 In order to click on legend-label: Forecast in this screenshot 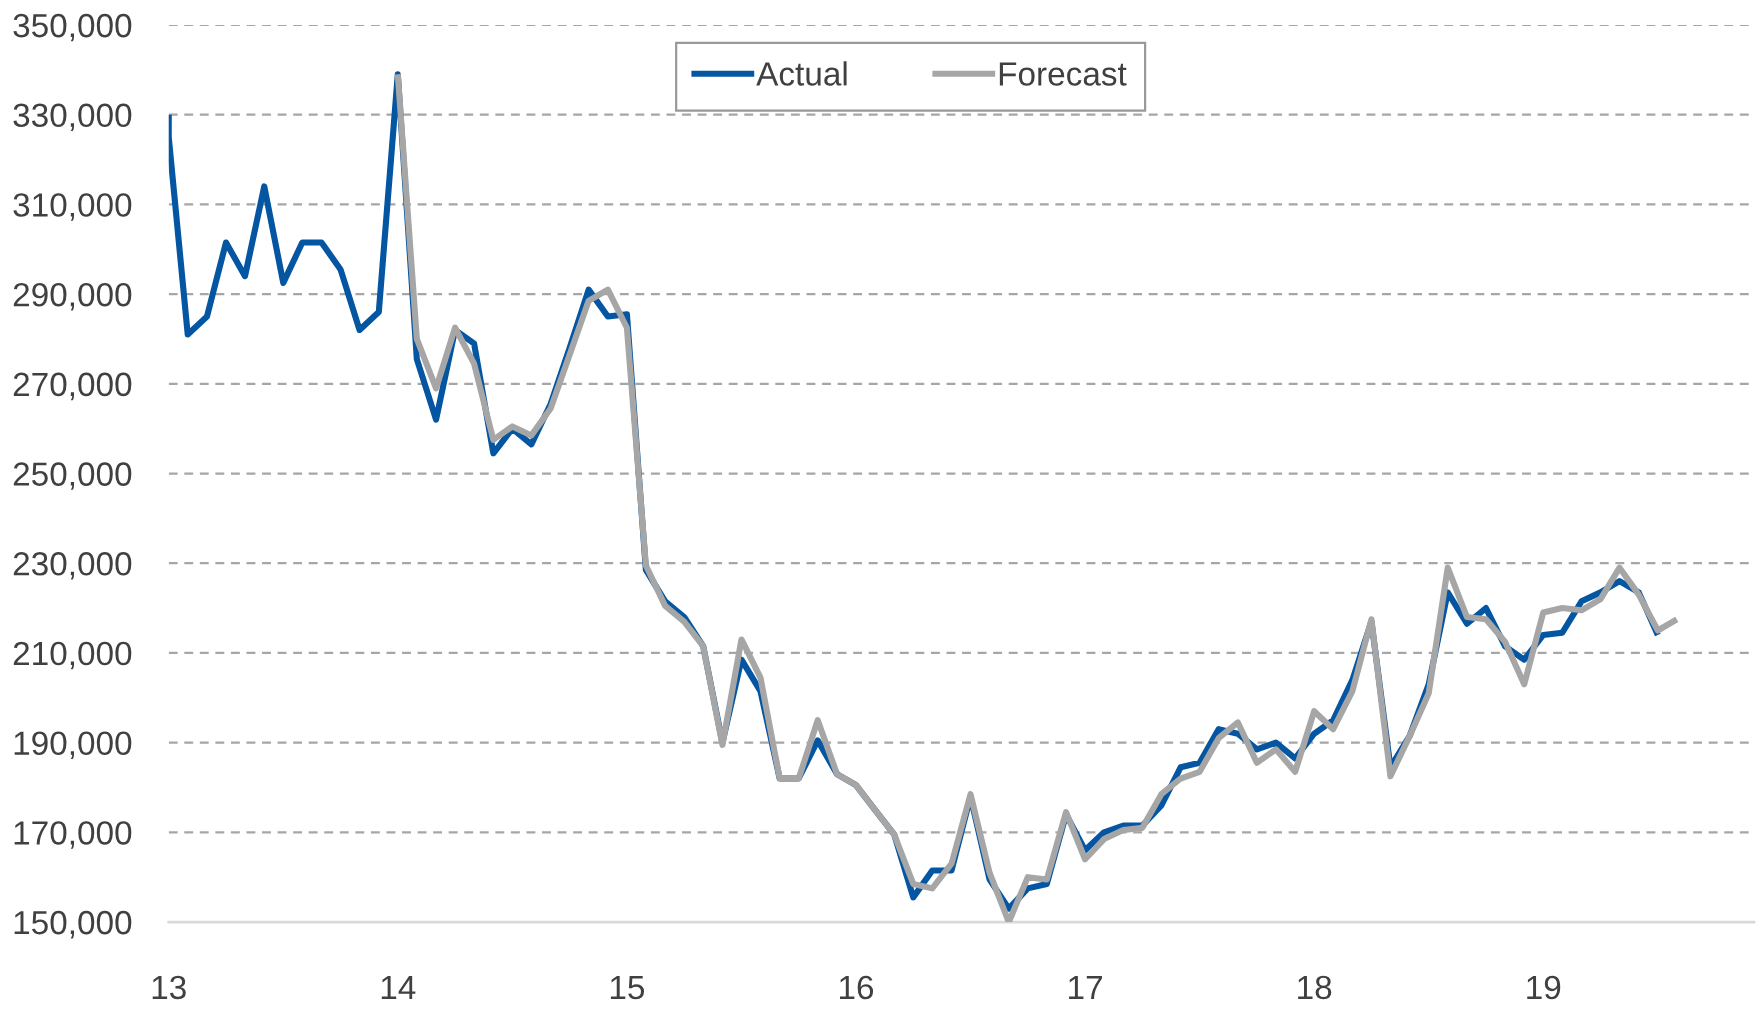, I will do `click(1063, 74)`.